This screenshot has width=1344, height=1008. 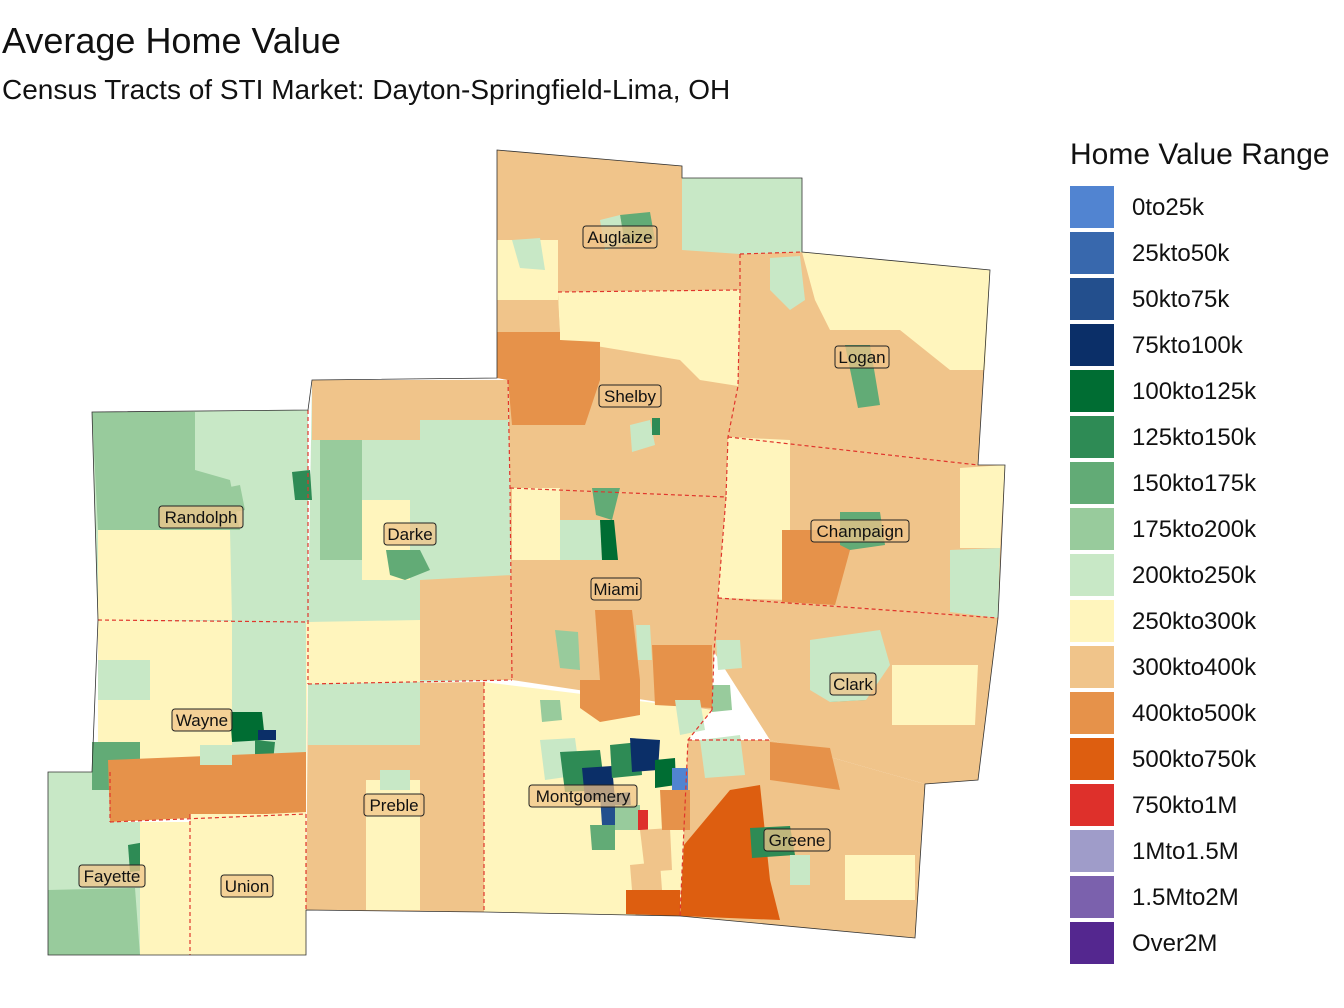 I want to click on svg-text: Union, so click(x=247, y=886).